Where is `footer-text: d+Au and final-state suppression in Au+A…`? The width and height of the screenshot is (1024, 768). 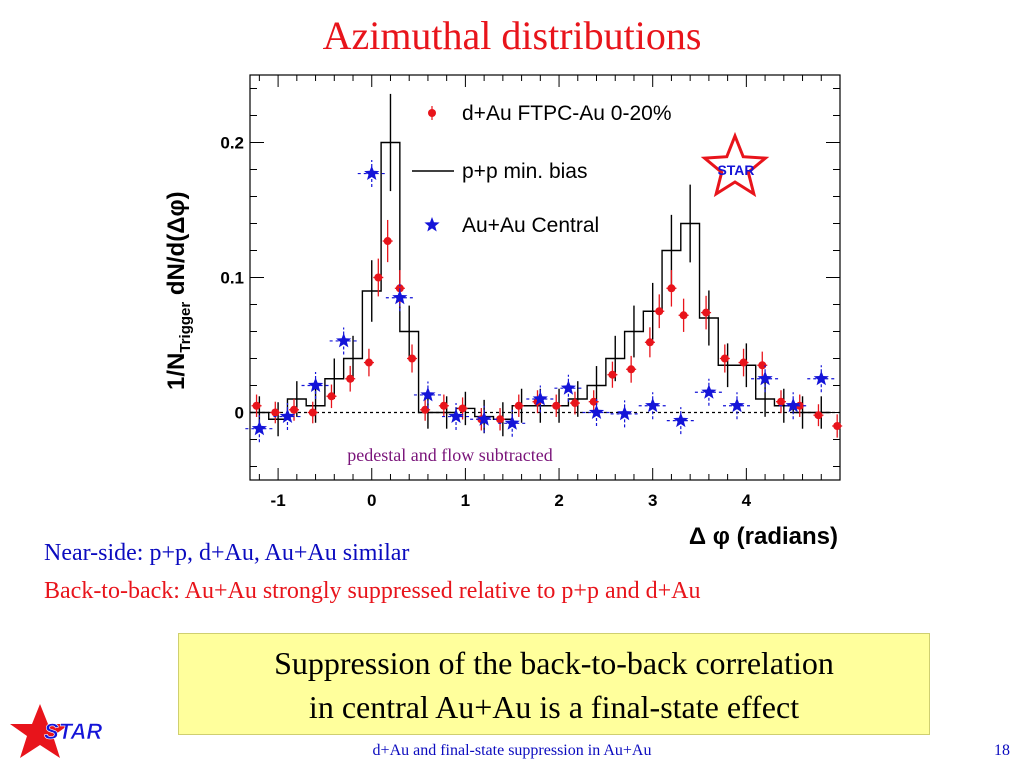 footer-text: d+Au and final-state suppression in Au+A… is located at coordinates (512, 750).